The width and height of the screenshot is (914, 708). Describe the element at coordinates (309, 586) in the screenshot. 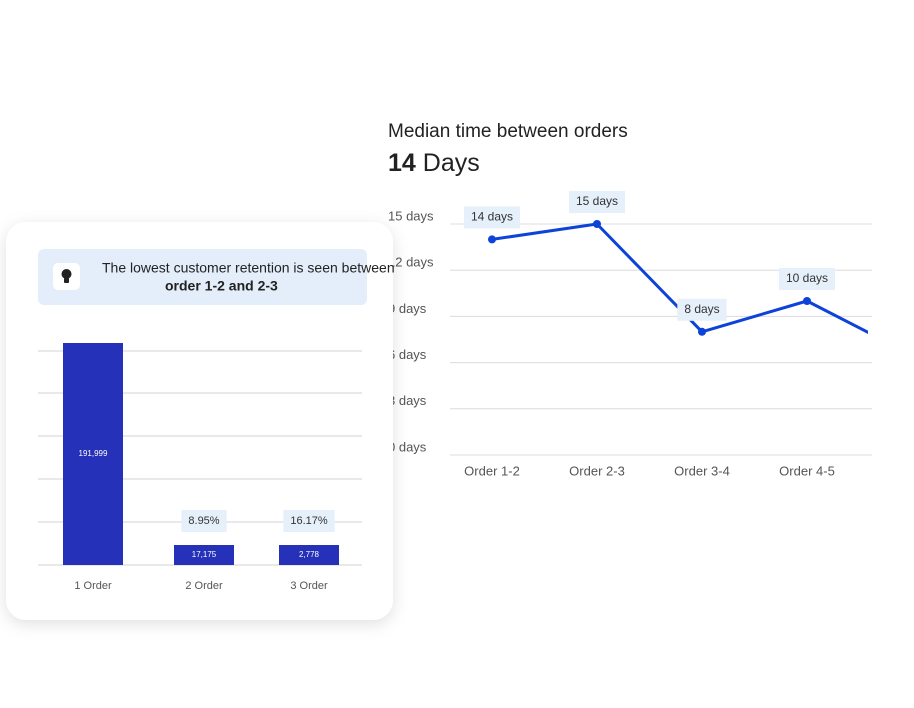

I see `x-tick-label: 3 Order` at that location.